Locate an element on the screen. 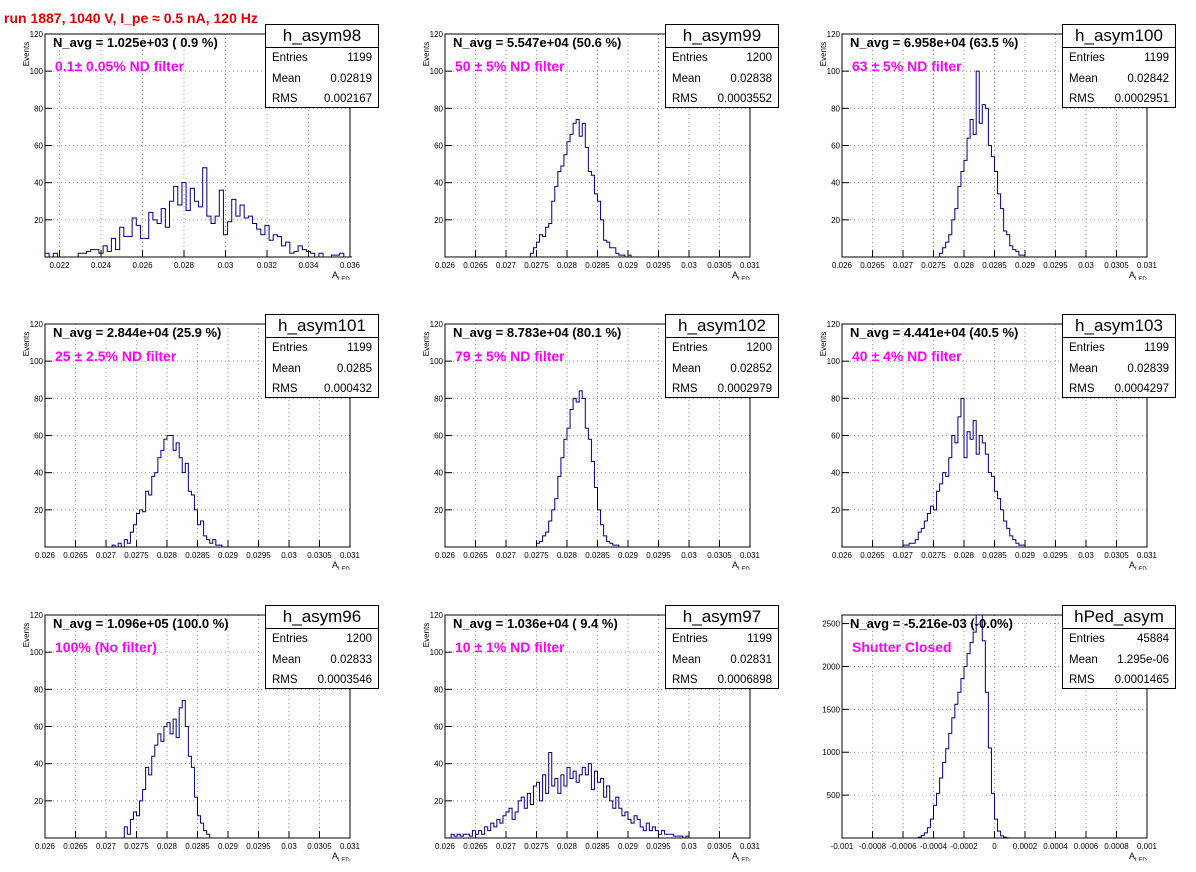 The width and height of the screenshot is (1196, 872). stats-value: 0.0002951 is located at coordinates (1141, 99).